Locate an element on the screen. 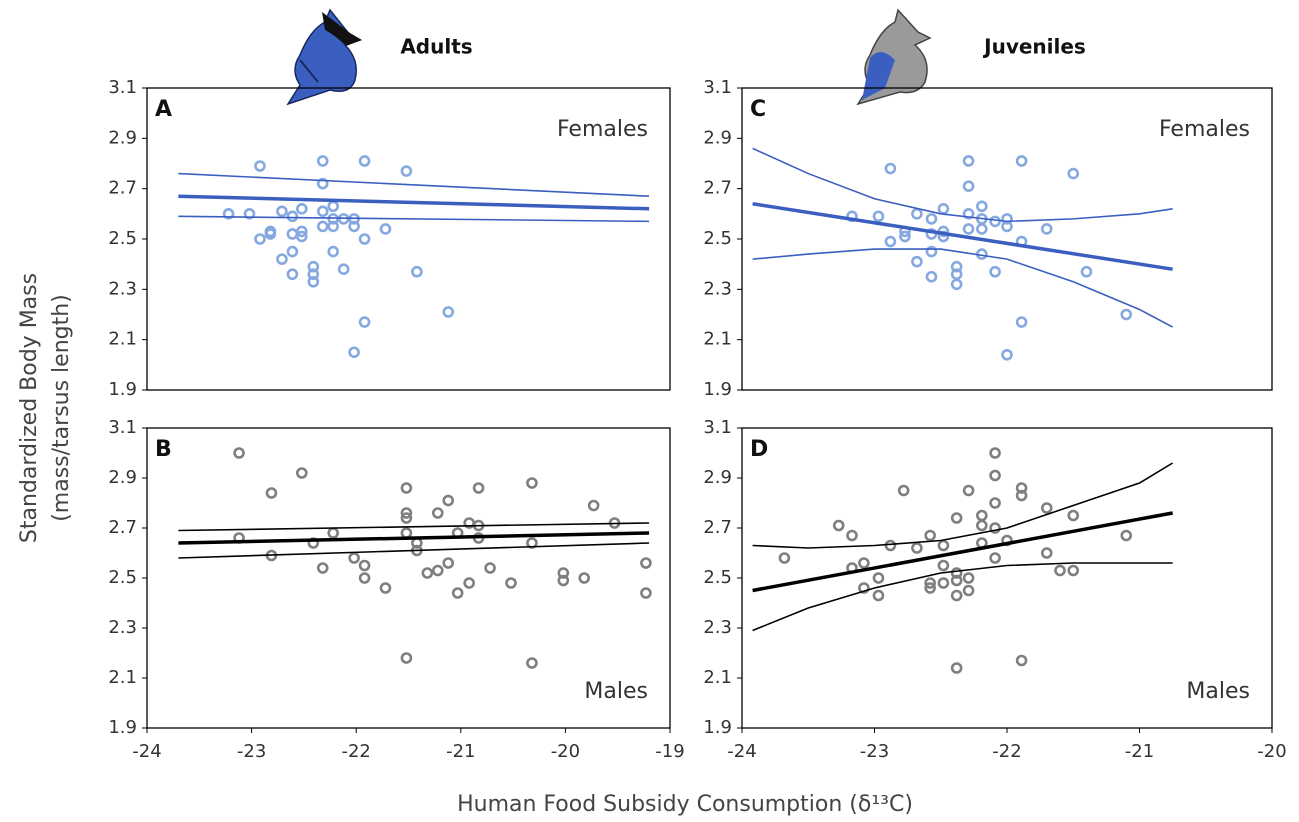 The width and height of the screenshot is (1299, 822). y-tick-label: 2.7 is located at coordinates (122, 527).